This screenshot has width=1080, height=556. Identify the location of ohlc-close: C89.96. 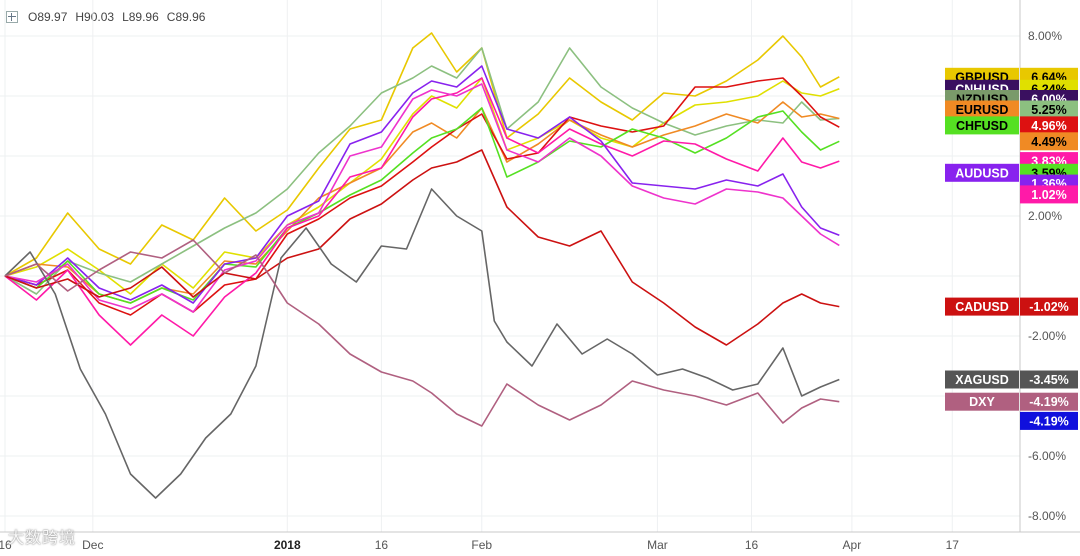
(186, 17).